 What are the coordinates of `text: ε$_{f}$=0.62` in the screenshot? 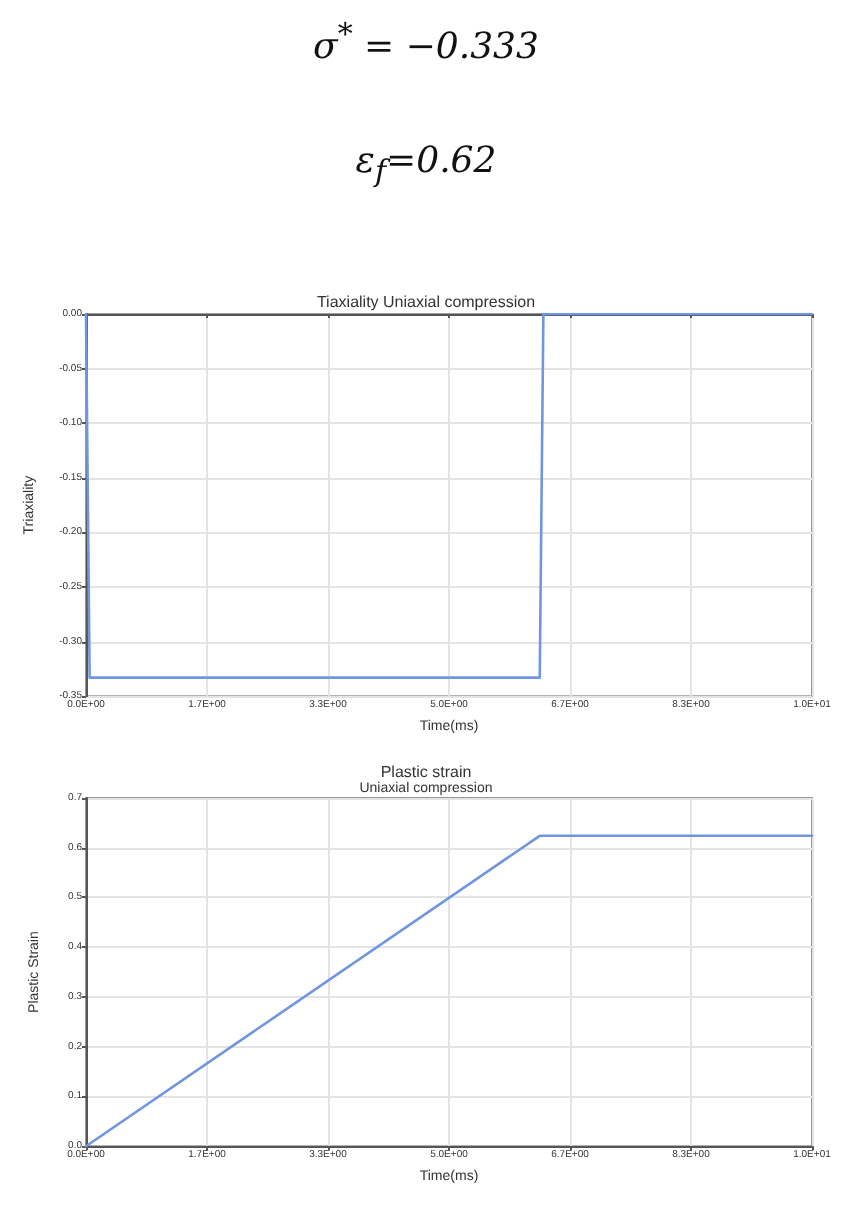 It's located at (426, 165).